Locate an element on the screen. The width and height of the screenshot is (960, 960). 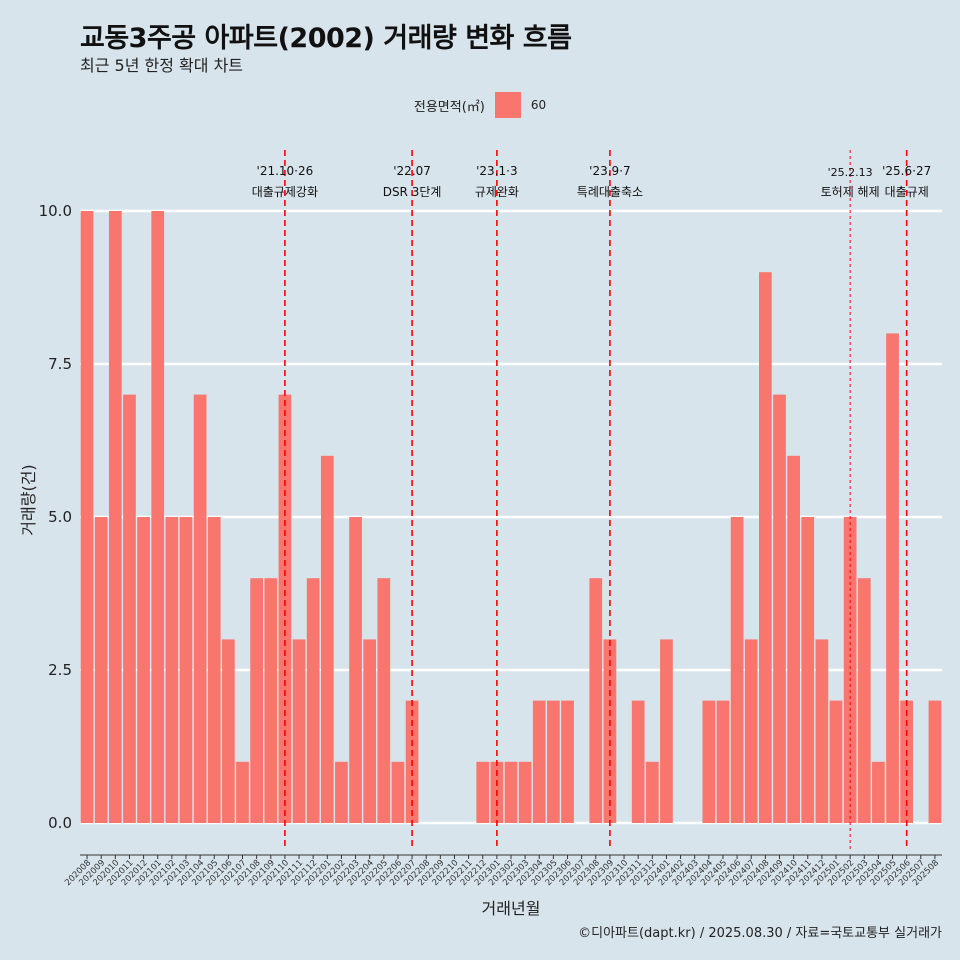
event-date: '23.9·7 is located at coordinates (609, 171).